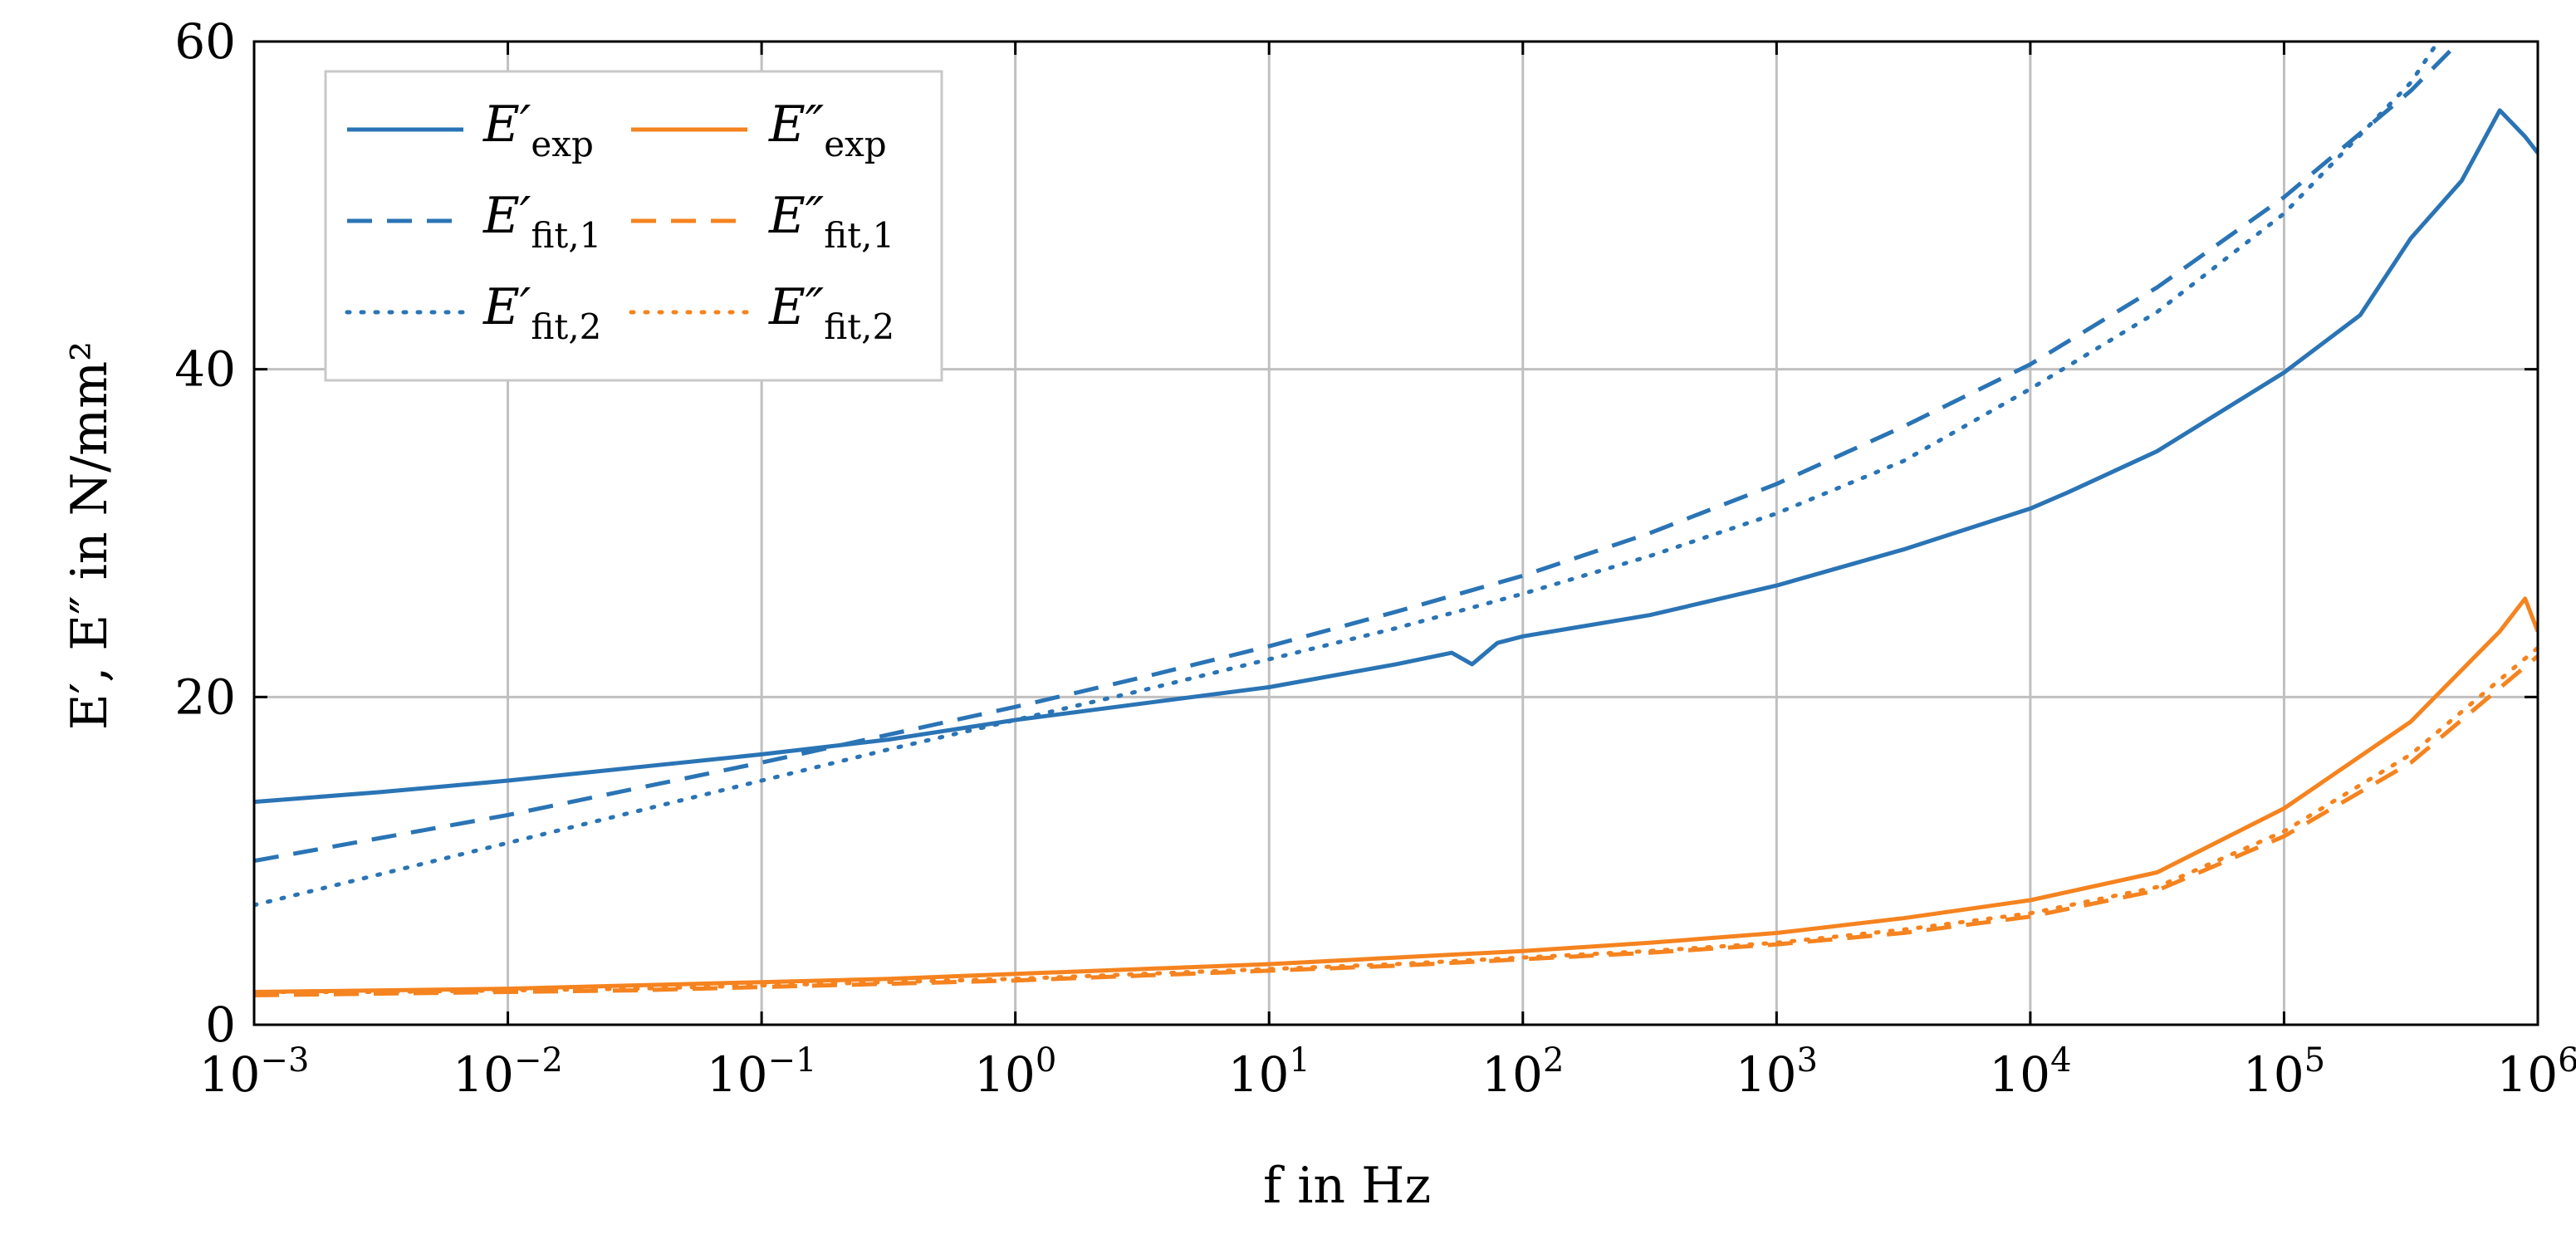 The image size is (2576, 1239). What do you see at coordinates (541, 221) in the screenshot?
I see `legend-label: E′fit,1` at bounding box center [541, 221].